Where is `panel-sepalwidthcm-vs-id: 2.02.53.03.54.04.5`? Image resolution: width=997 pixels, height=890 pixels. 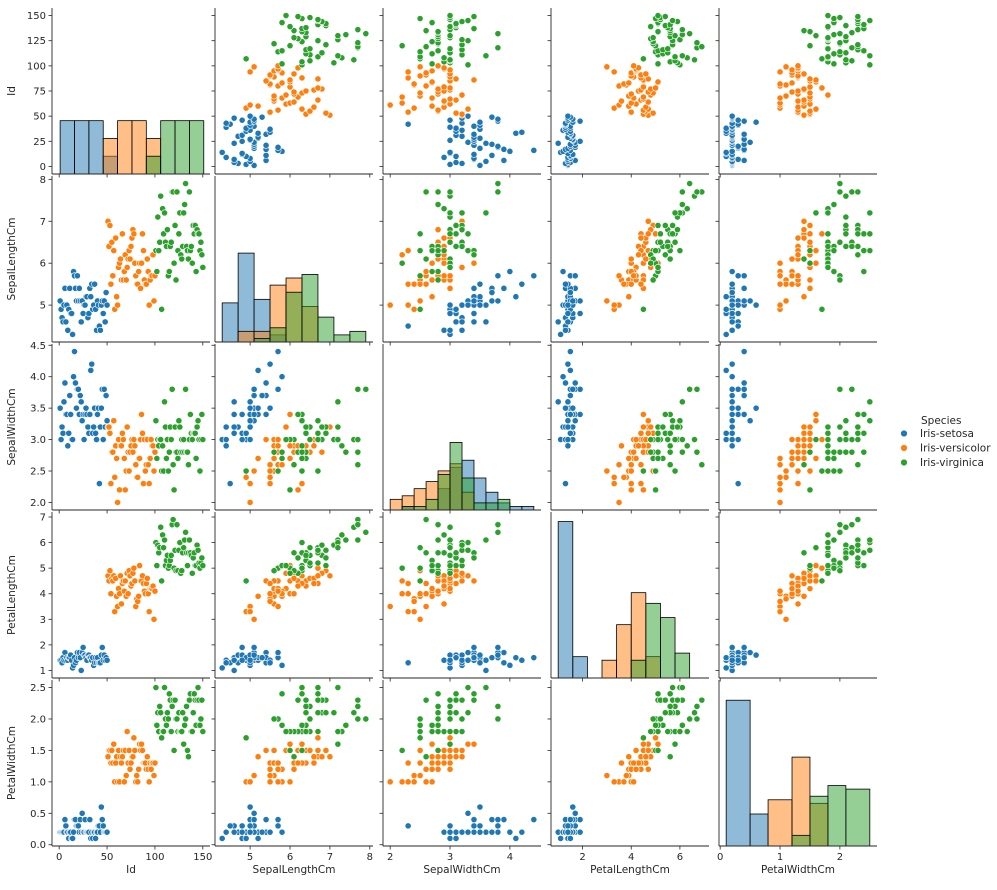 panel-sepalwidthcm-vs-id: 2.02.53.03.54.04.5 is located at coordinates (120, 427).